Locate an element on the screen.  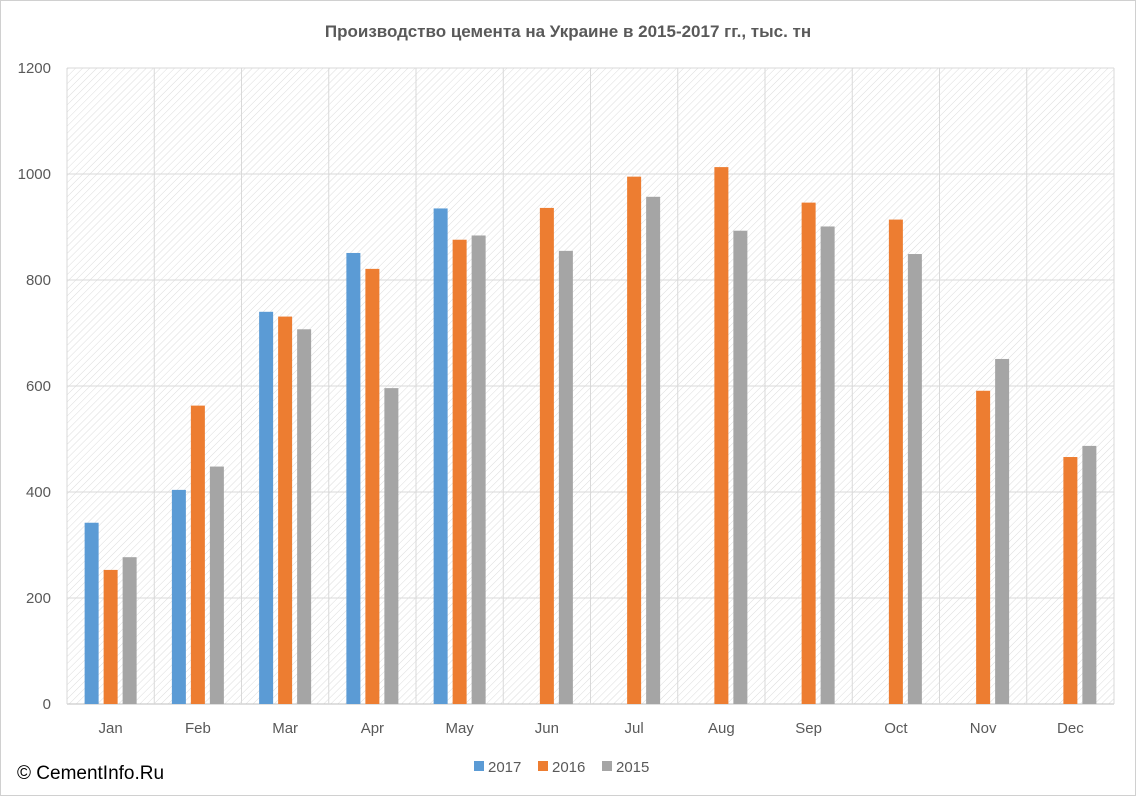
y-tick-label: 1200 is located at coordinates (34, 68).